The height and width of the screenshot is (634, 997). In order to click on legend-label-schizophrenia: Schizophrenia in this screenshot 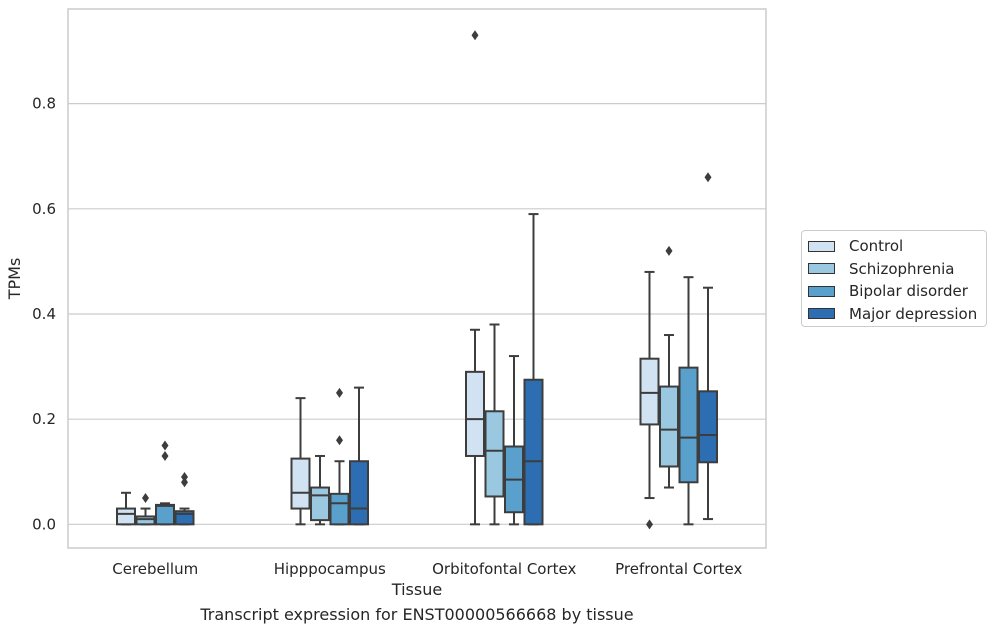, I will do `click(902, 268)`.